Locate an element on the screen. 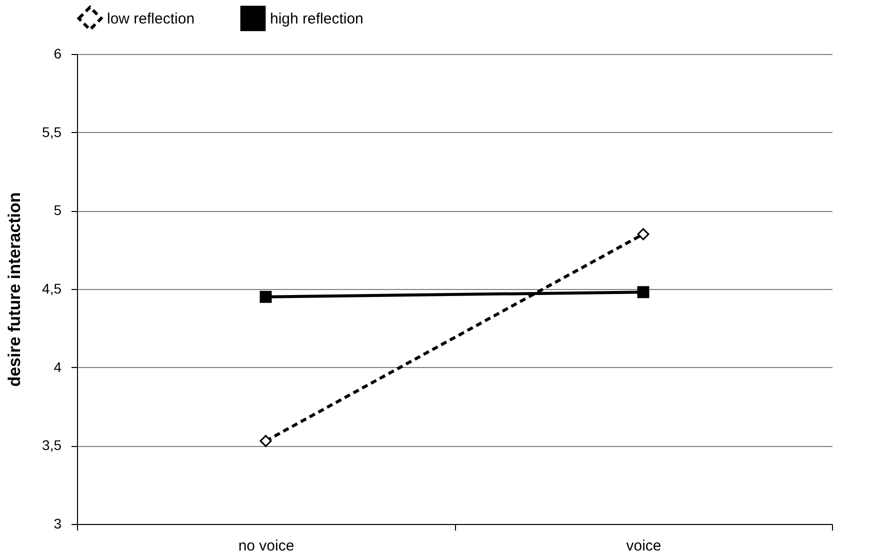 The width and height of the screenshot is (875, 559). y-axis-title: desire future interaction is located at coordinates (14, 289).